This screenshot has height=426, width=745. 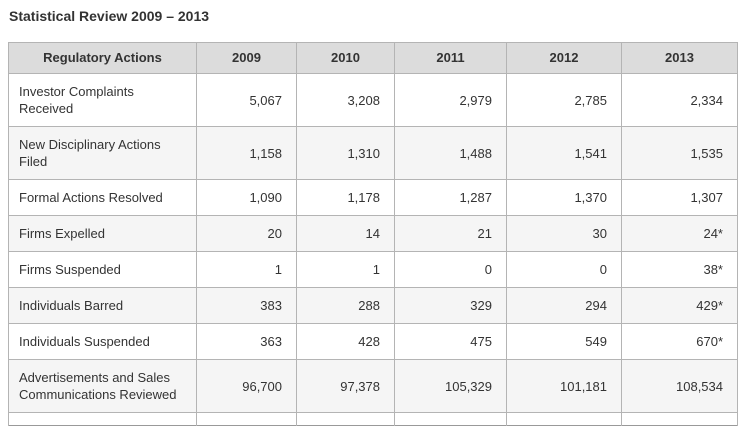 What do you see at coordinates (373, 419) in the screenshot?
I see `table-row-cutoff` at bounding box center [373, 419].